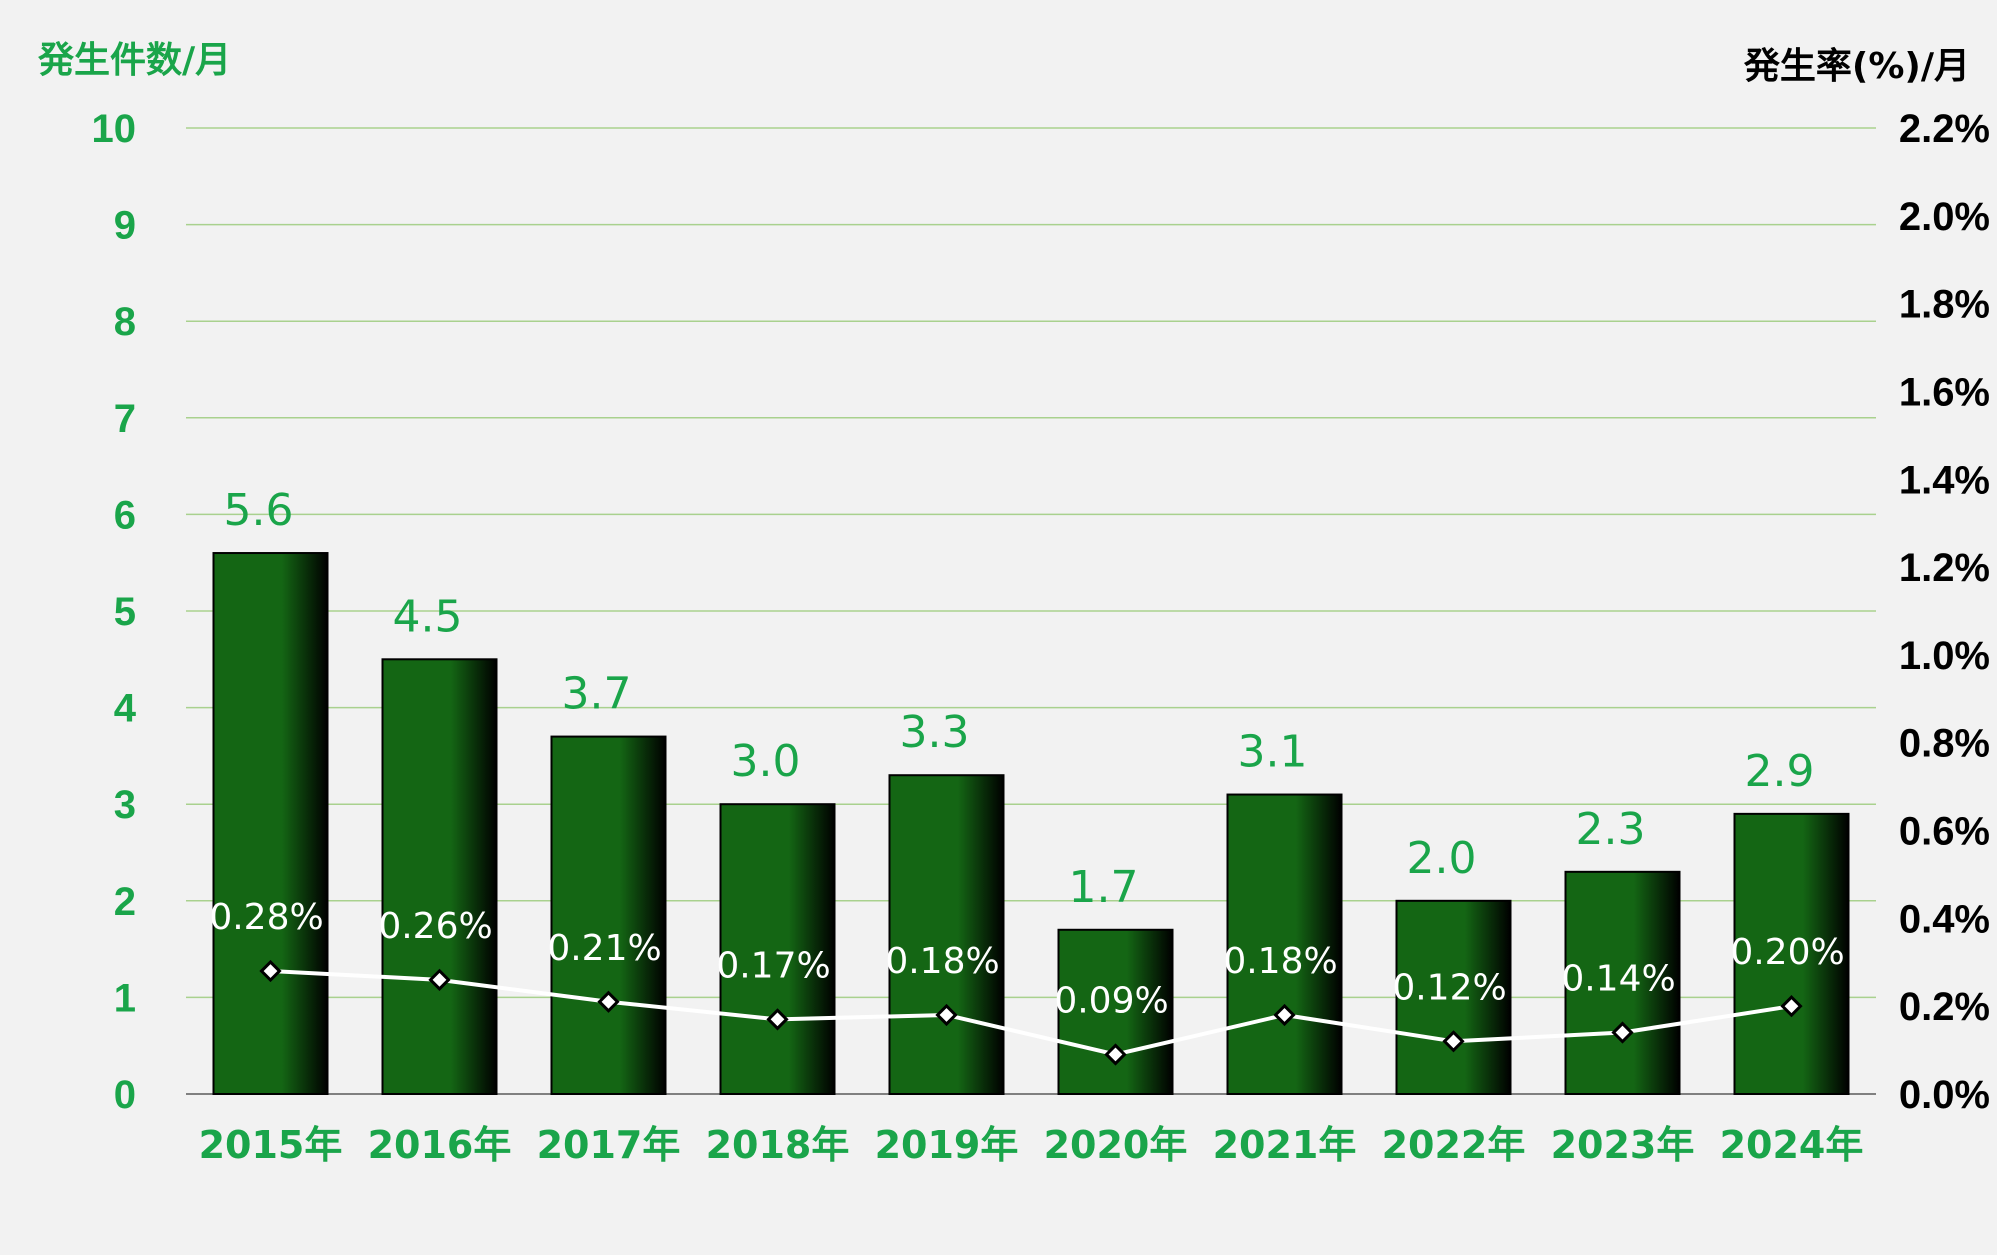 This screenshot has width=1997, height=1255. What do you see at coordinates (1454, 1145) in the screenshot?
I see `x-axis-tick-label: 2022年` at bounding box center [1454, 1145].